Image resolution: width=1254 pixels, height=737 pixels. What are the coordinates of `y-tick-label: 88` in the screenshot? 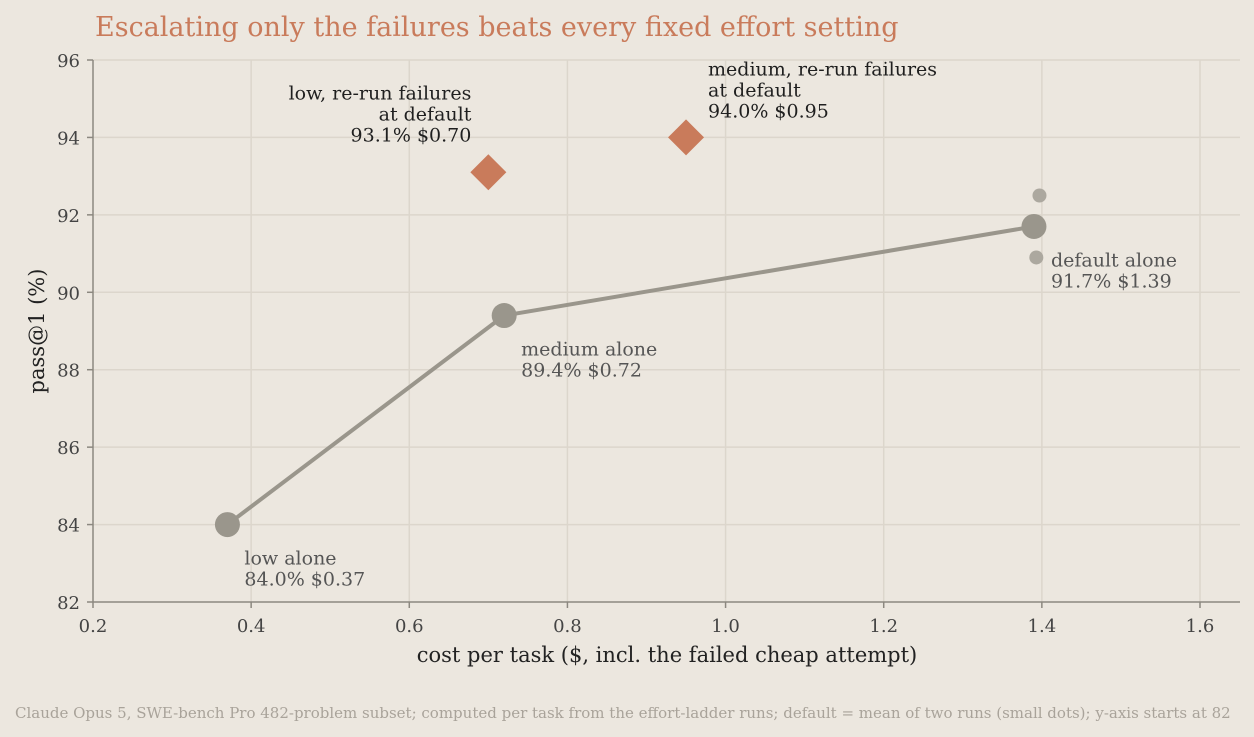 It's located at (68, 371).